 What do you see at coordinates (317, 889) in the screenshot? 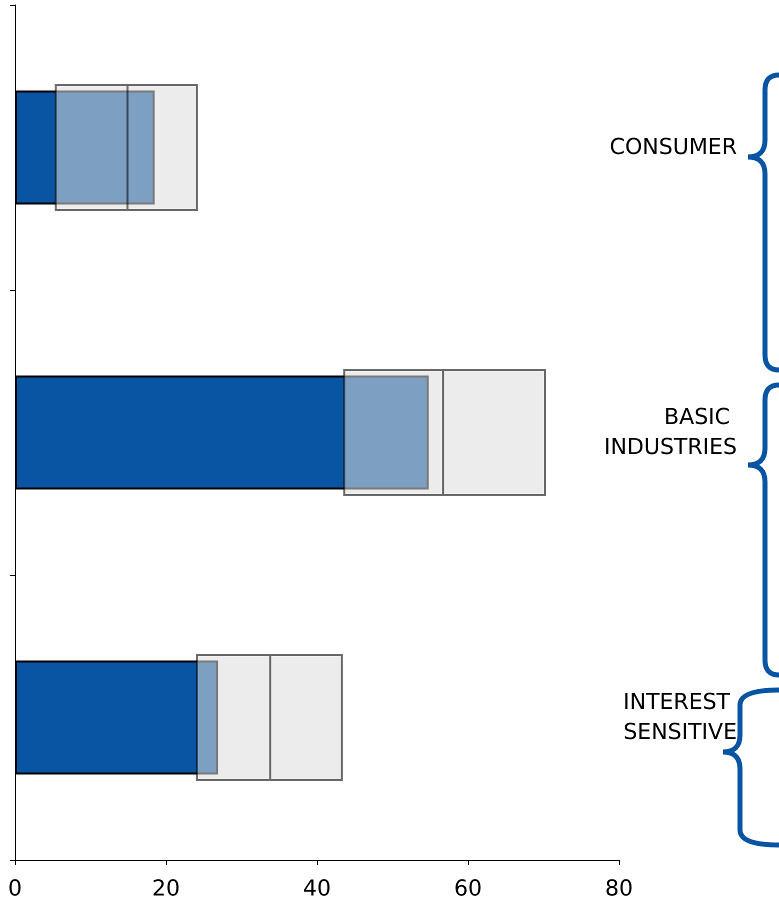
I see `x-tick-label: 40` at bounding box center [317, 889].